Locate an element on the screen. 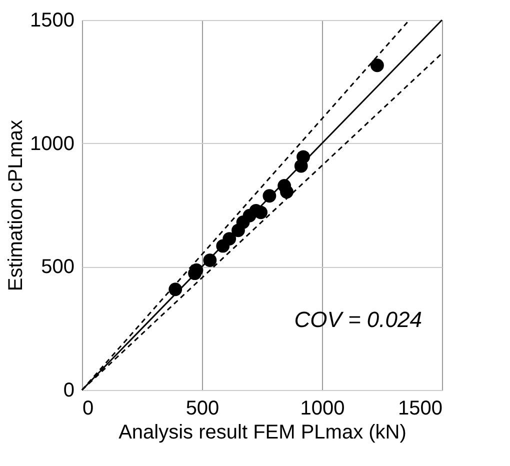 Image resolution: width=510 pixels, height=466 pixels. annotation: COV = 0.024 is located at coordinates (358, 319).